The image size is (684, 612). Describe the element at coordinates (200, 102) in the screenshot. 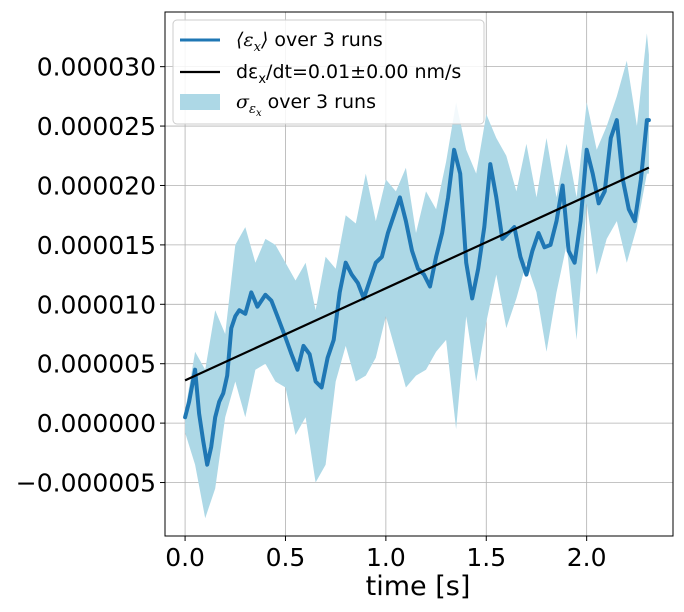

I see `legend-band-swatch` at that location.